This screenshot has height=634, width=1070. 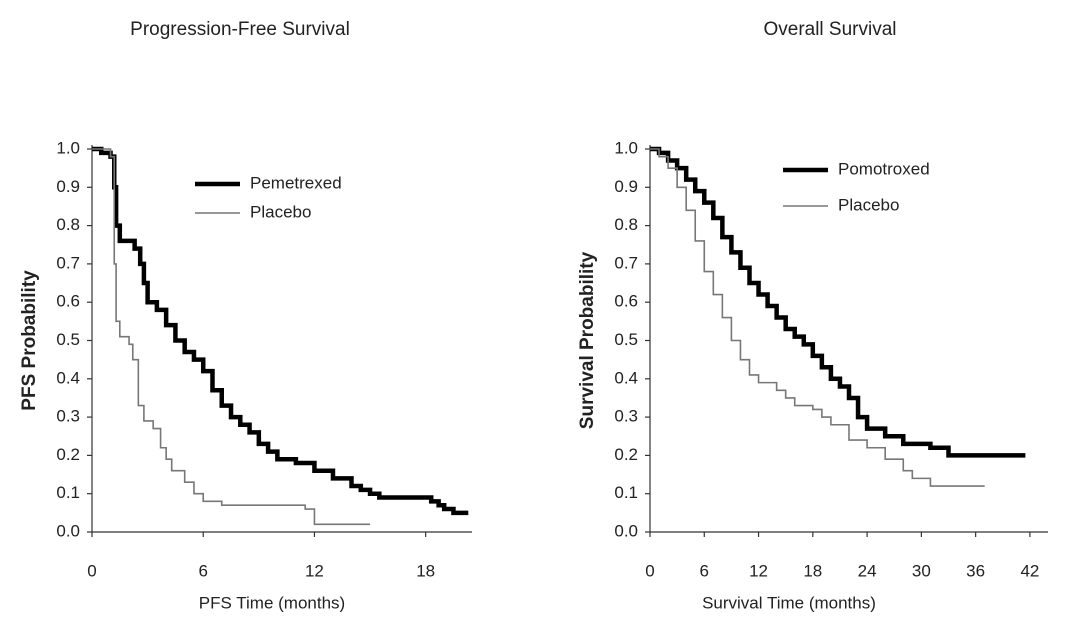 I want to click on chart-title: Overall Survival, so click(x=829, y=29).